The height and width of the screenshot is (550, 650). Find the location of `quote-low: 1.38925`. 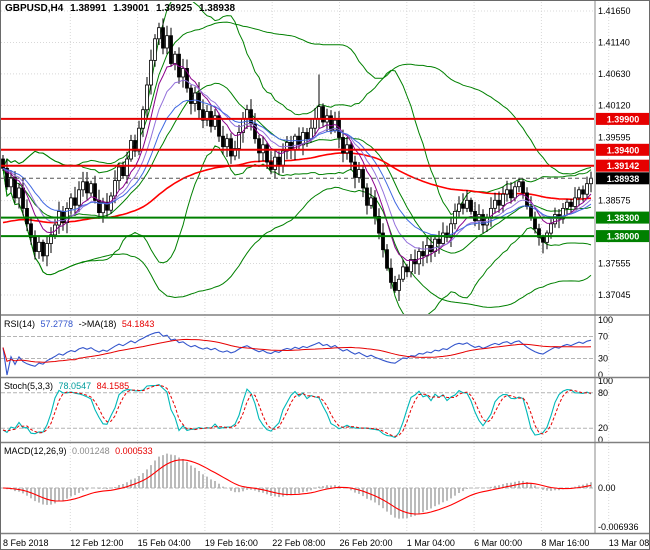

quote-low: 1.38925 is located at coordinates (174, 8).